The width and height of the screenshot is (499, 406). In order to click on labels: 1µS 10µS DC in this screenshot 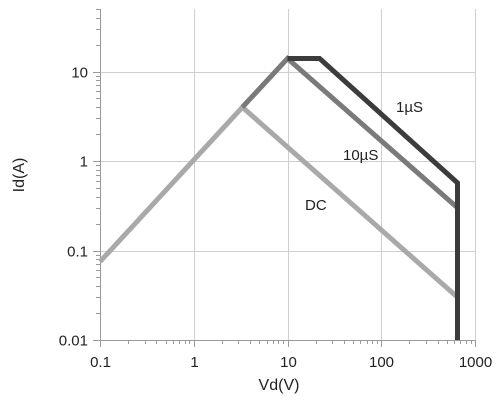, I will do `click(364, 156)`.